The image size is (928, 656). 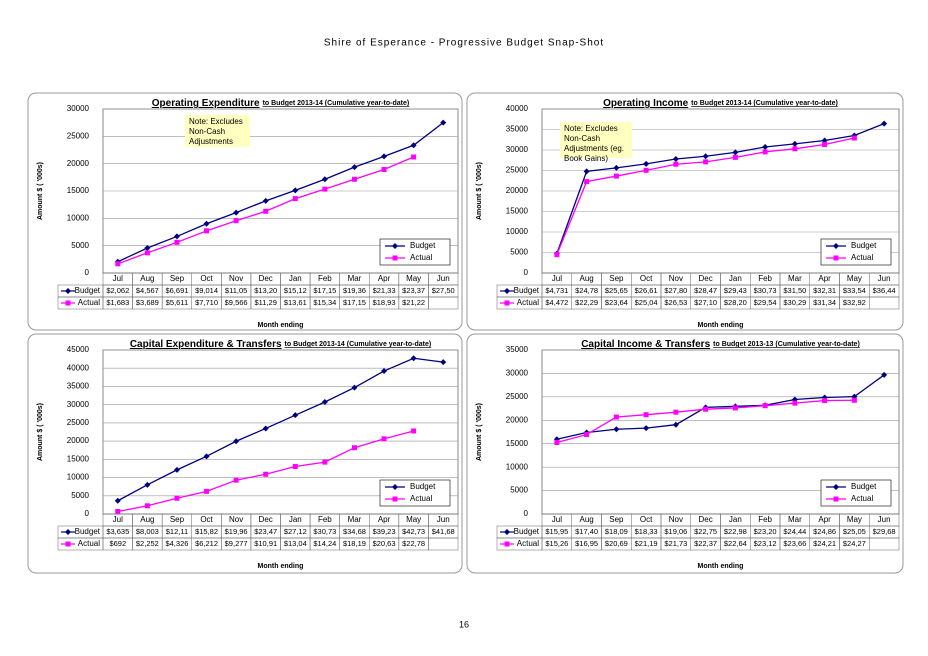 I want to click on table-value: $30,73, so click(x=765, y=290).